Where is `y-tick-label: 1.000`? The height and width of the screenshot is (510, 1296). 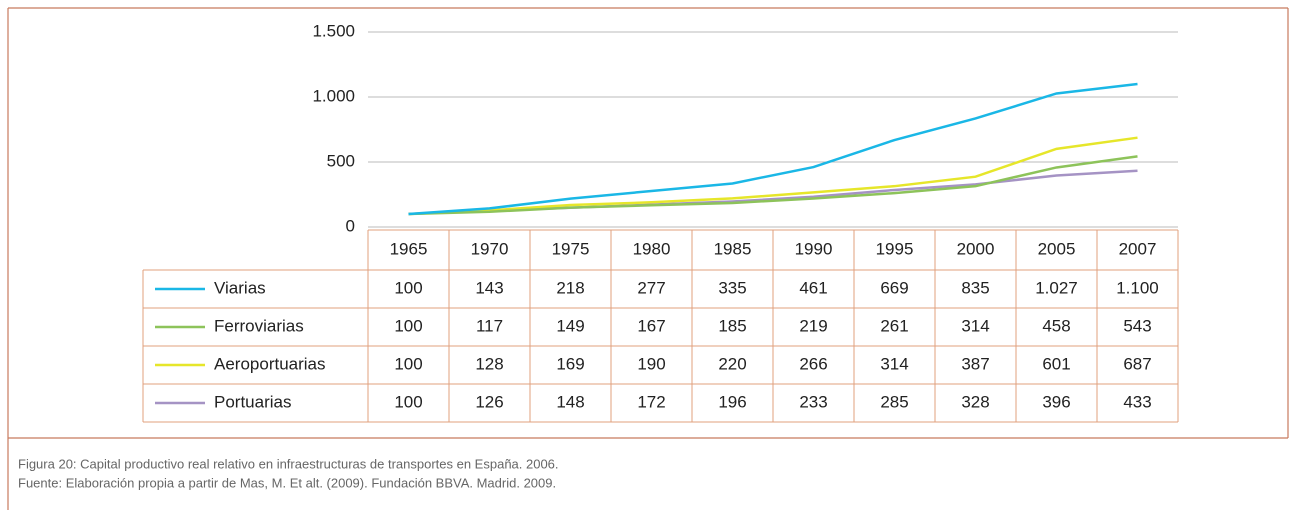 y-tick-label: 1.000 is located at coordinates (333, 95).